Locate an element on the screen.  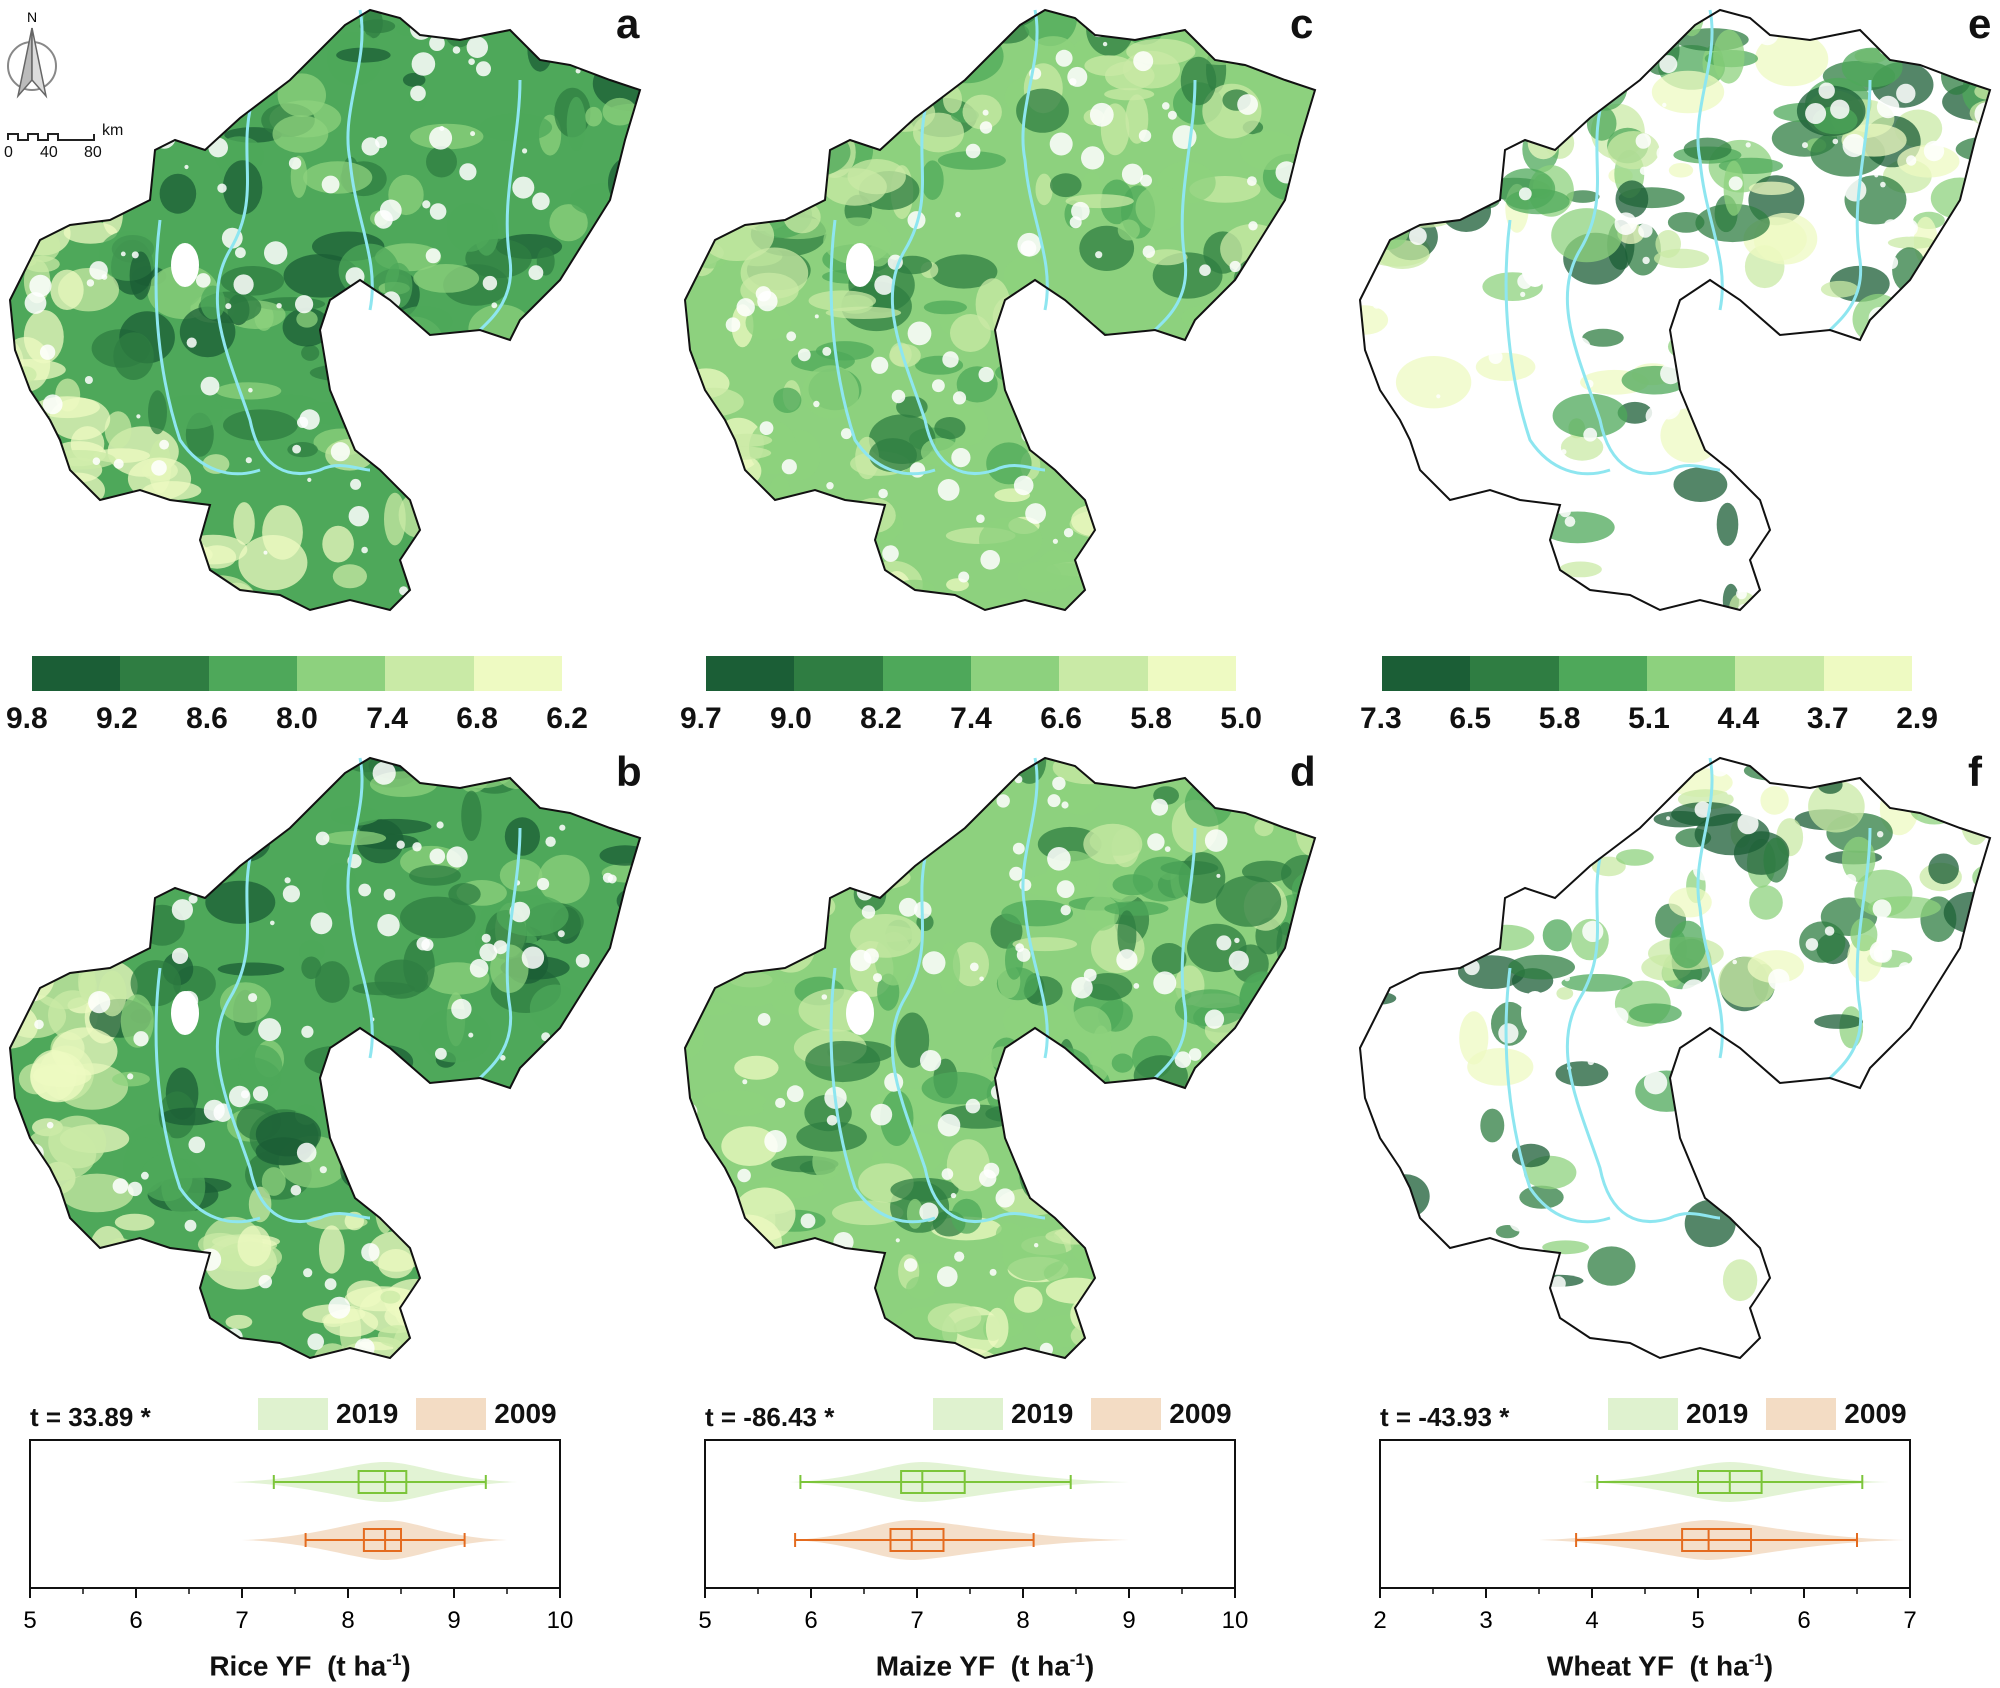
river-line is located at coordinates (1175, 953).